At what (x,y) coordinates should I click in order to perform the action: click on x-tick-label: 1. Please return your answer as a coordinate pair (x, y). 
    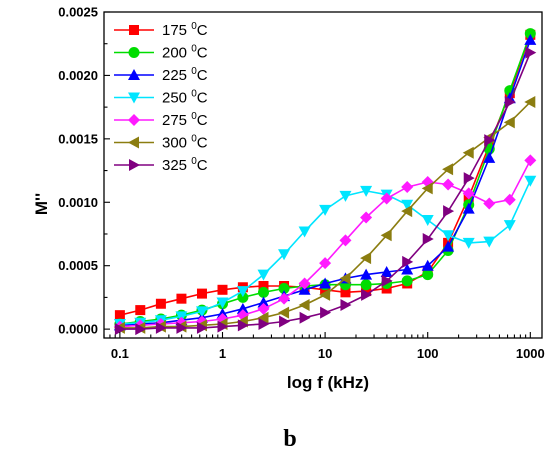
    Looking at the image, I should click on (222, 353).